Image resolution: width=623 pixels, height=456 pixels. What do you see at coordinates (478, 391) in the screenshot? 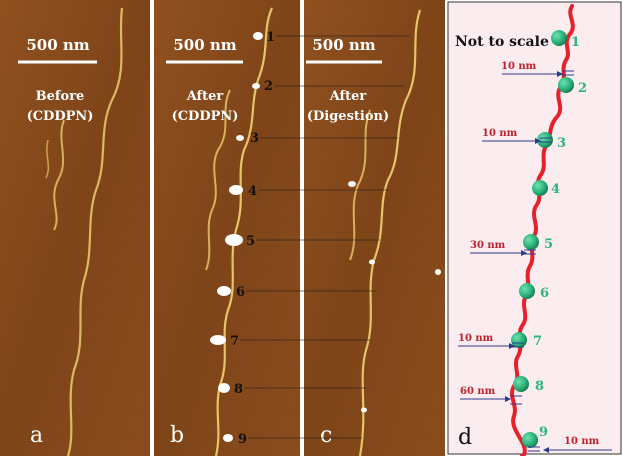
I see `spacing-label: 60 nm` at bounding box center [478, 391].